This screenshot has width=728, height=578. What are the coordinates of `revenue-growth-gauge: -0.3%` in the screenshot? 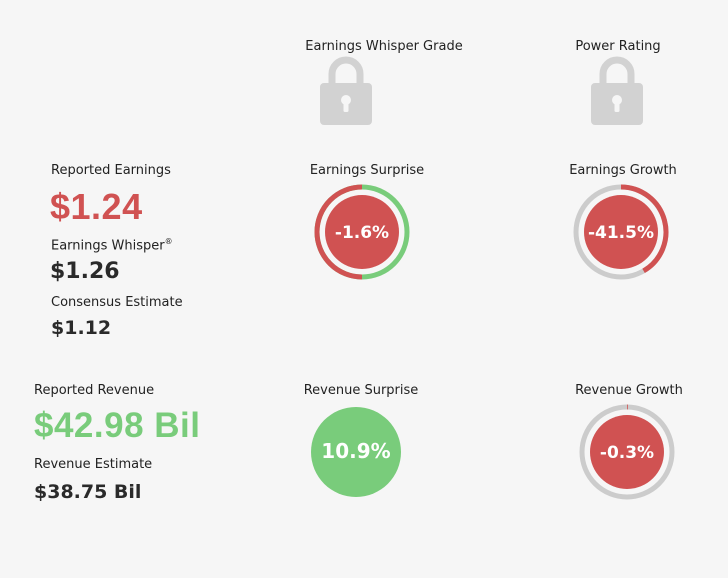 It's located at (627, 452).